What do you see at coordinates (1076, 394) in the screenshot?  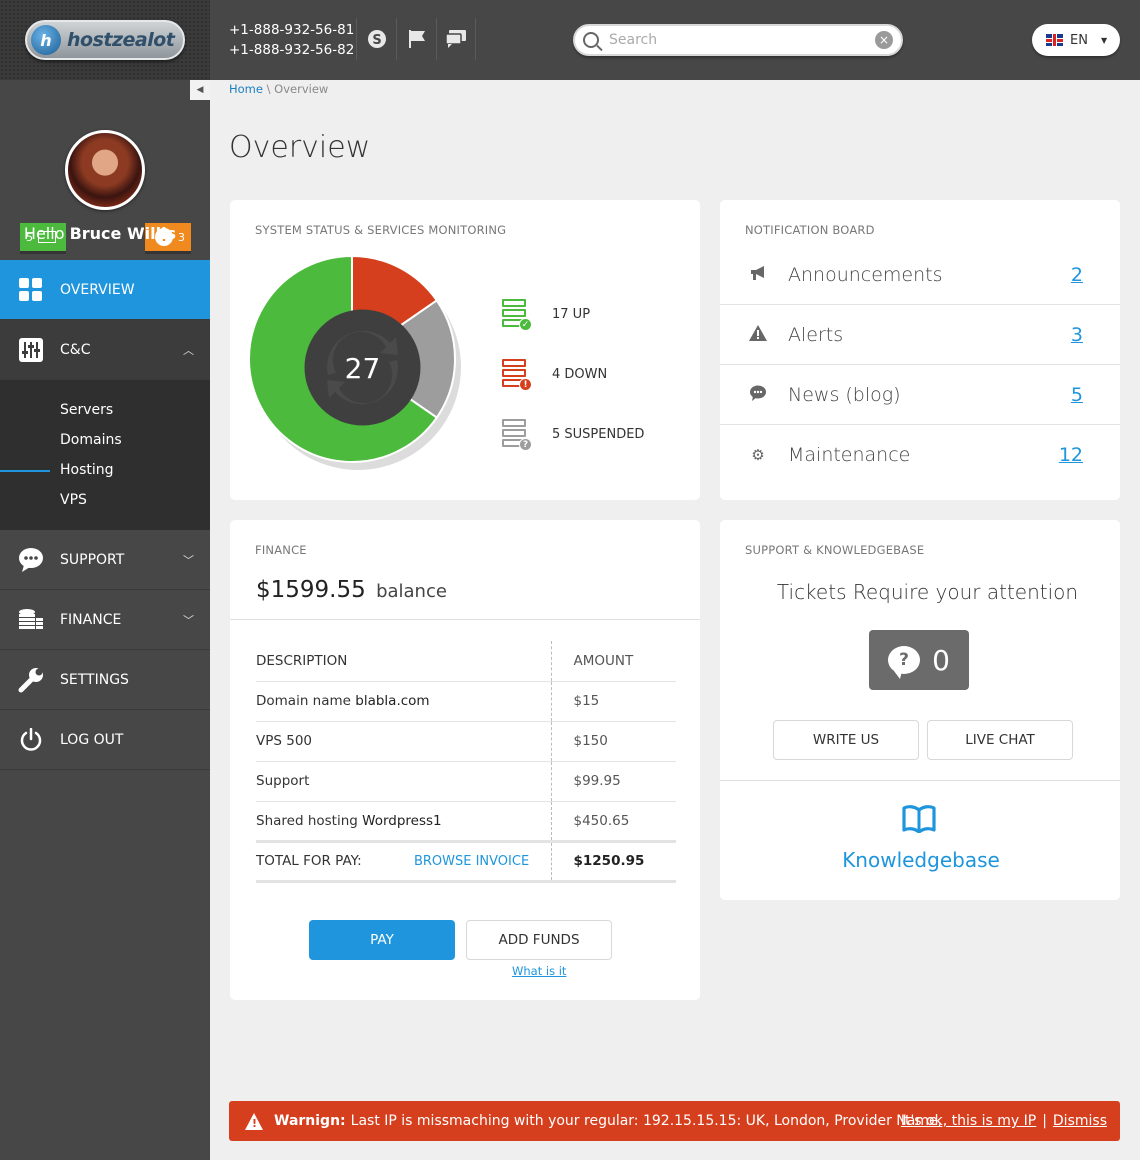 I see `notification-count: 5` at bounding box center [1076, 394].